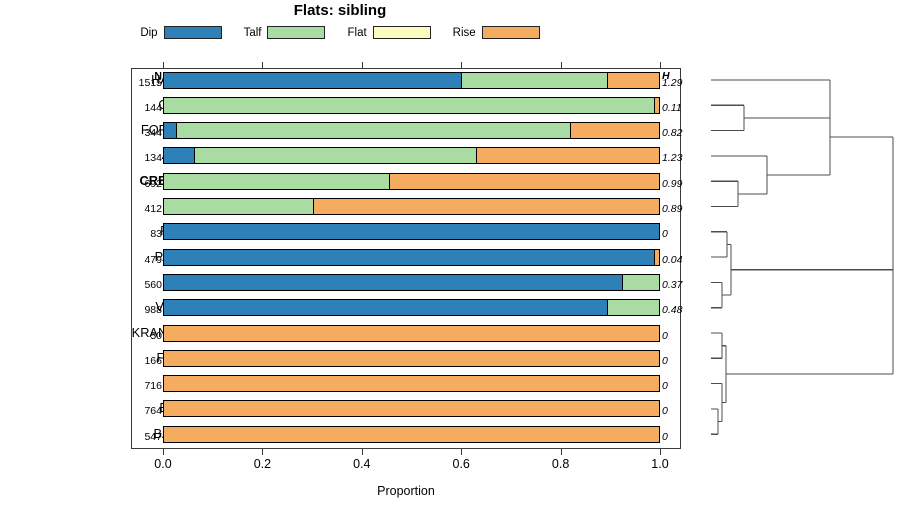 The image size is (900, 520). Describe the element at coordinates (672, 133) in the screenshot. I see `row-h-value: 0.82` at that location.